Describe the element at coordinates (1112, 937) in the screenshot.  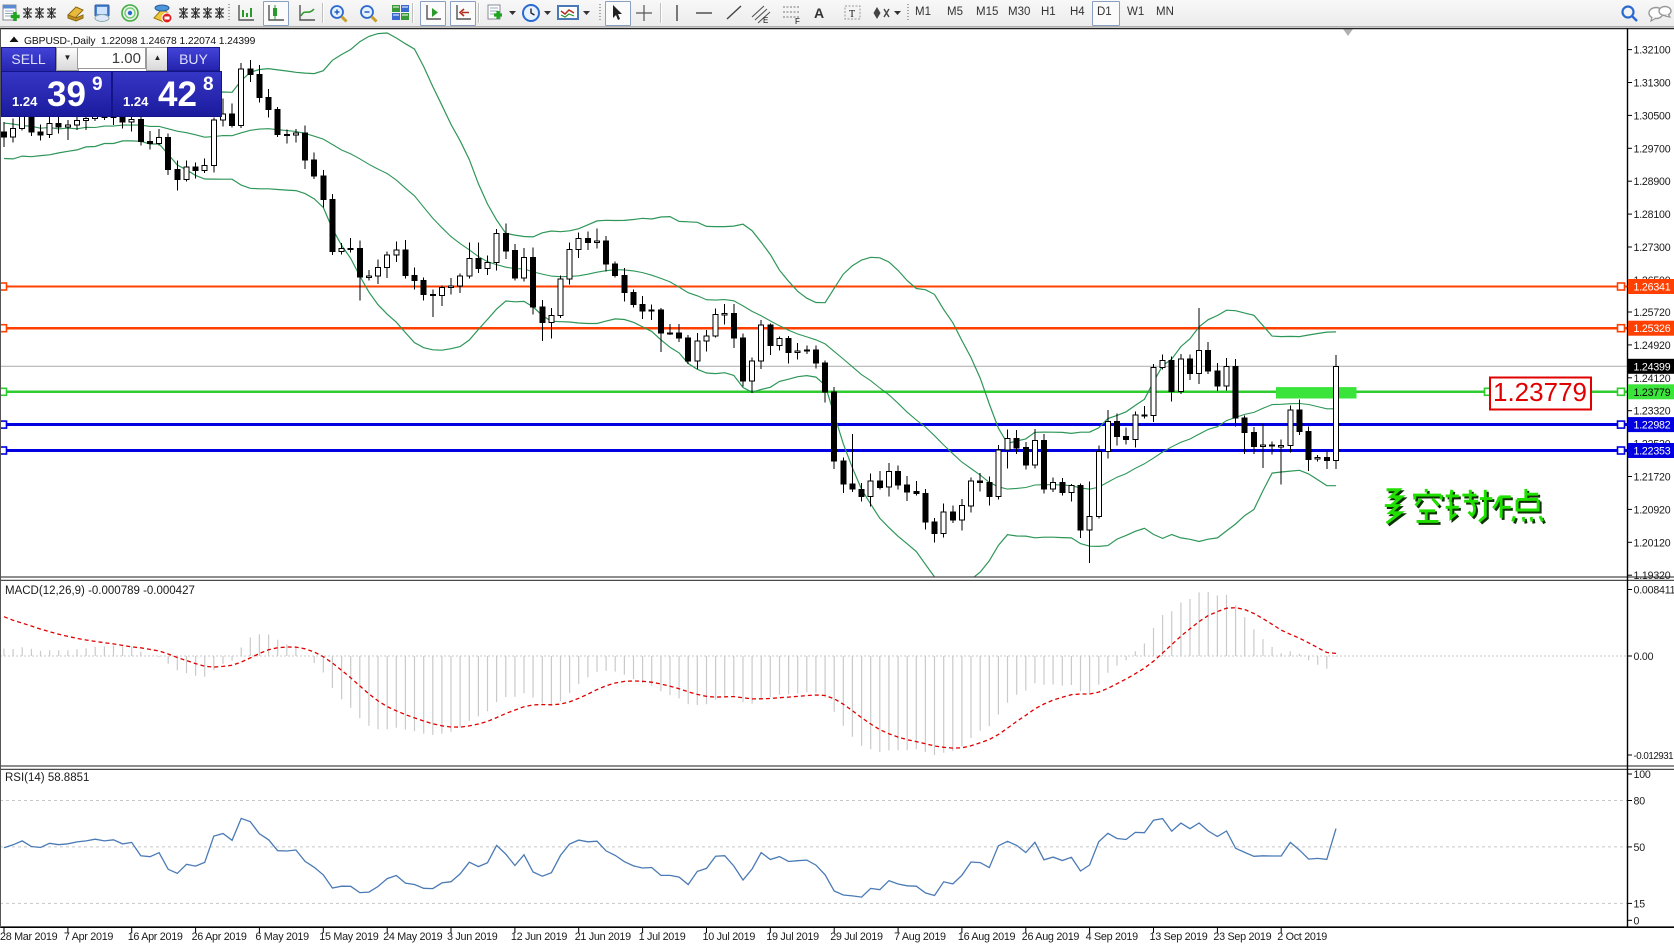
I see `svg-text: 4 Sep 2019` at that location.